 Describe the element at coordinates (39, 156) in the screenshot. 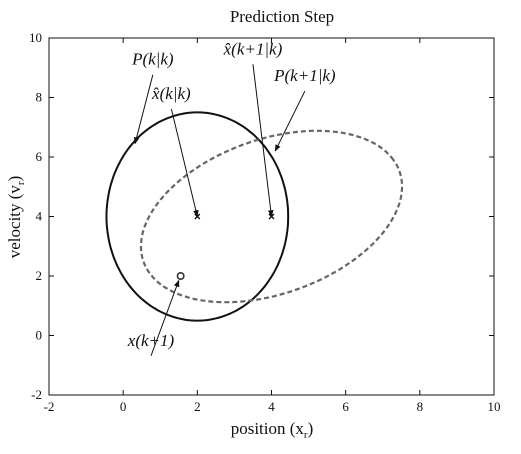

I see `y-tick-label: 6` at that location.